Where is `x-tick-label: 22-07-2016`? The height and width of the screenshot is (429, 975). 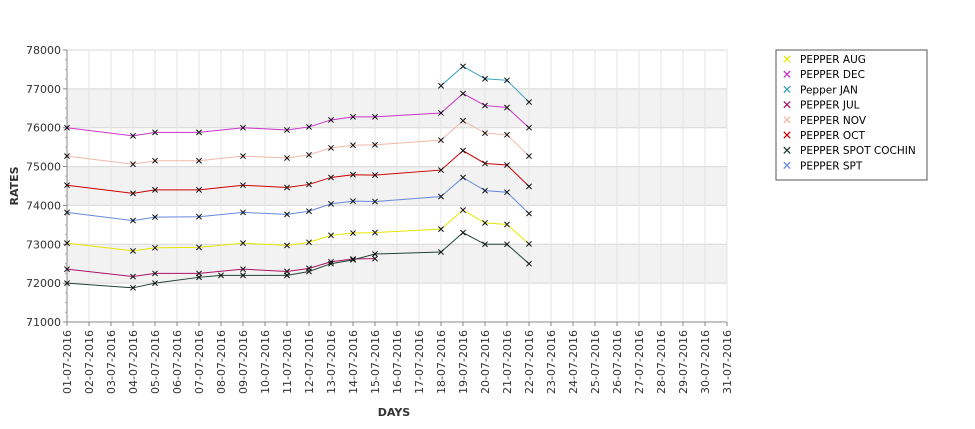
x-tick-label: 22-07-2016 is located at coordinates (529, 362).